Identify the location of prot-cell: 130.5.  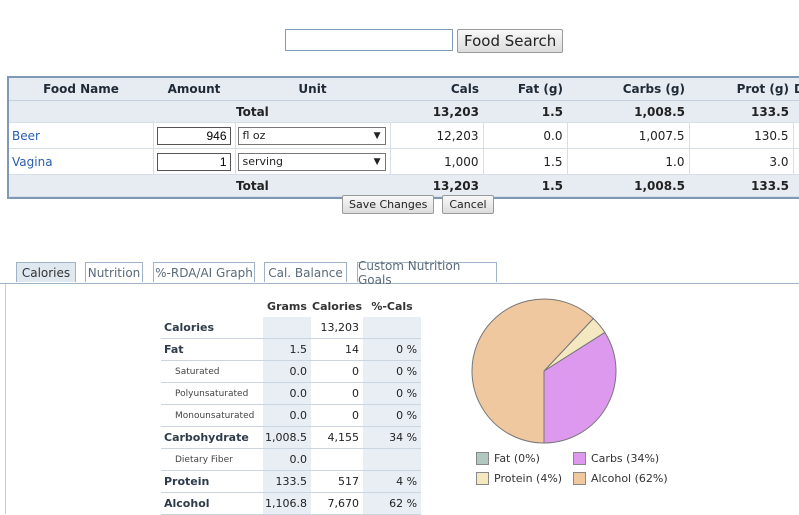
(741, 135).